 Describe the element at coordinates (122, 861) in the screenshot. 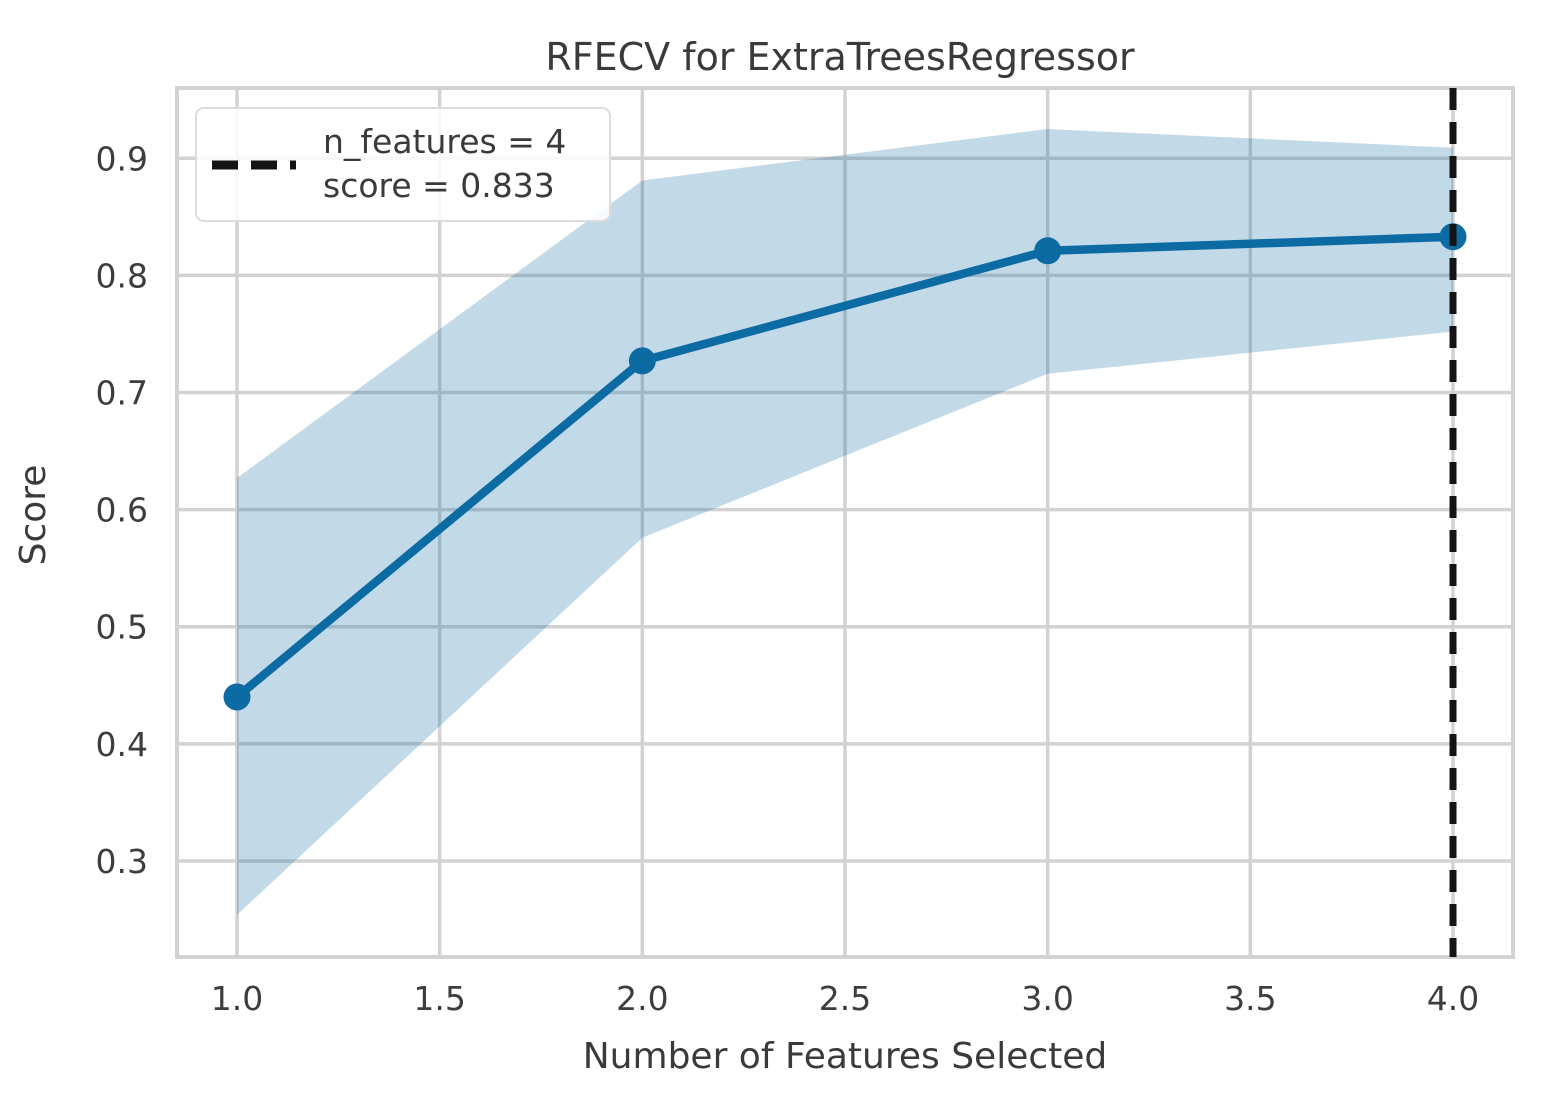

I see `y-tick-label: 0.3` at that location.